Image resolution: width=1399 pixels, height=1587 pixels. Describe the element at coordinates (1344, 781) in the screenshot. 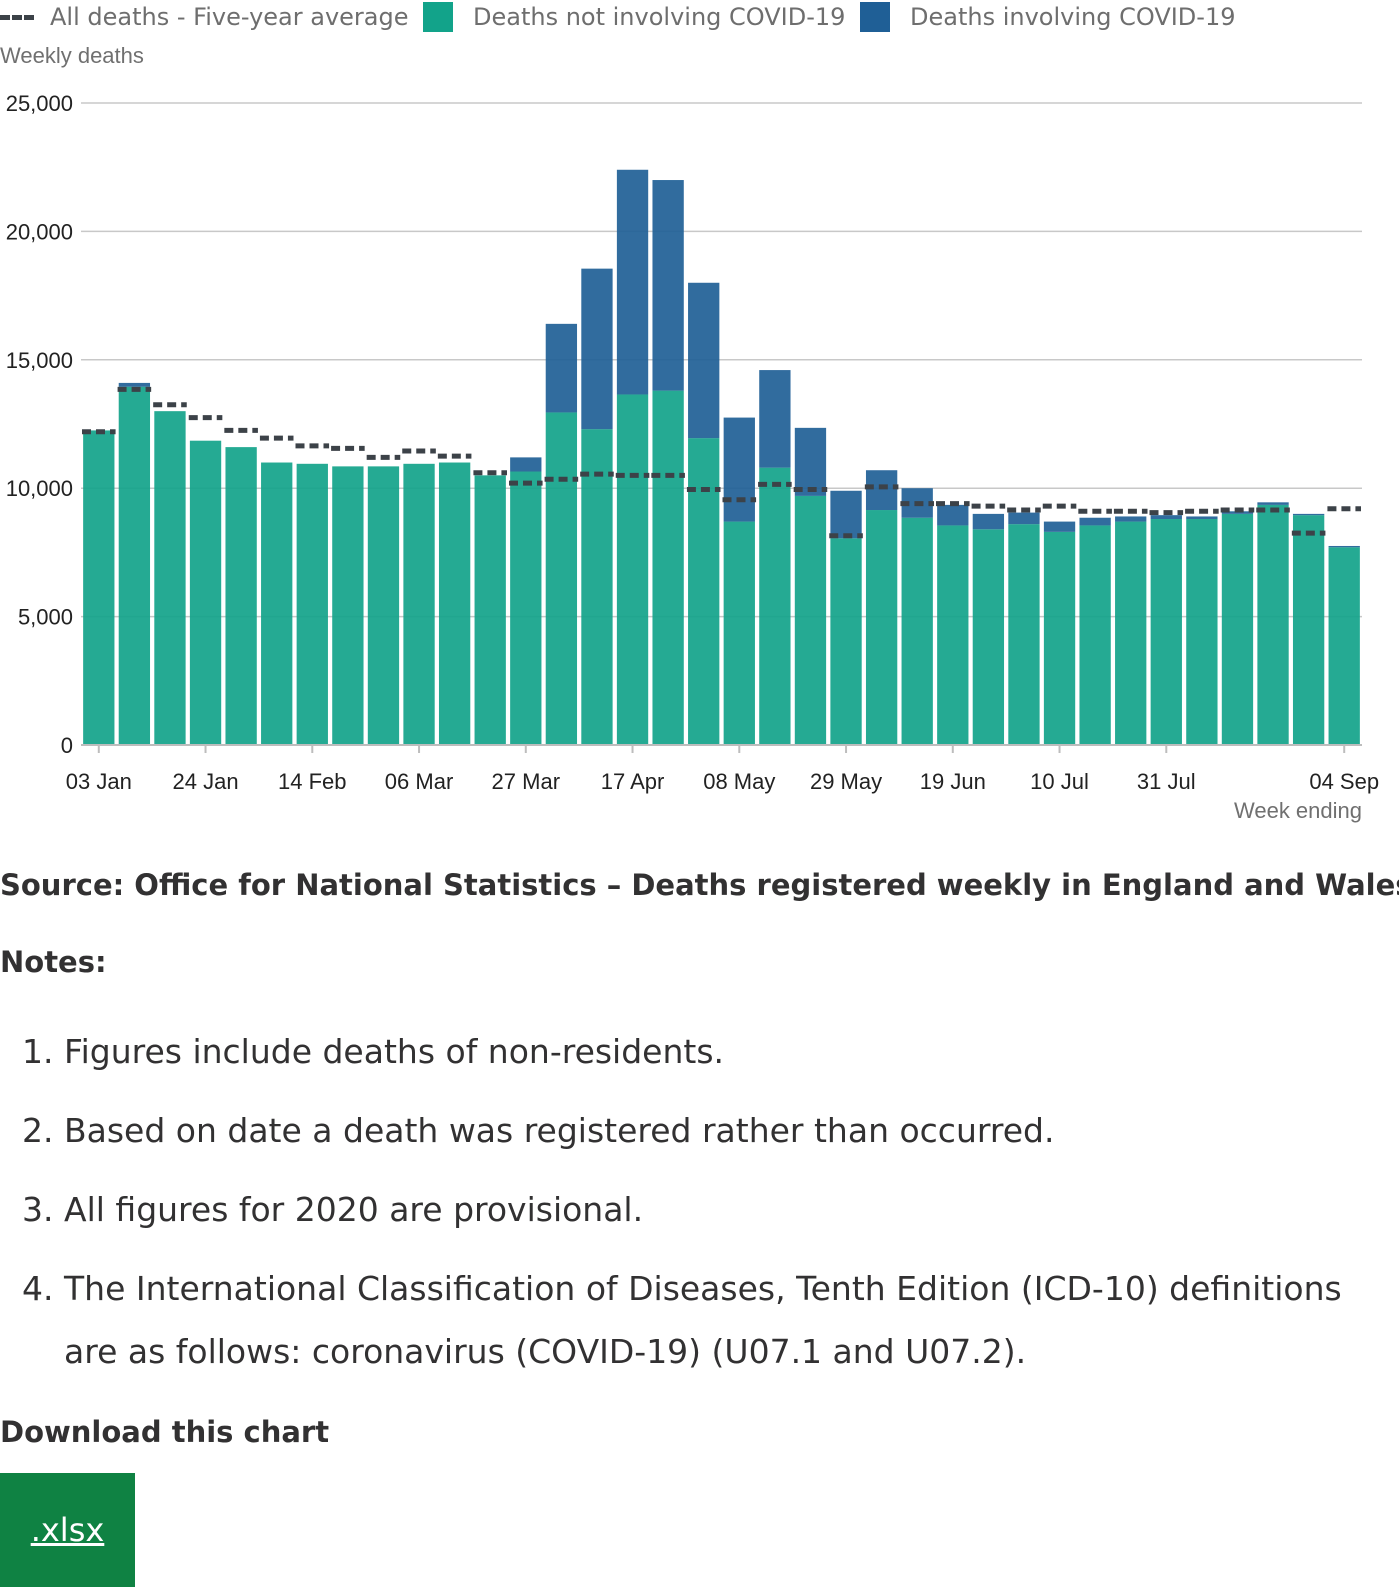

I see `x-tick-label: 04 Sep` at that location.